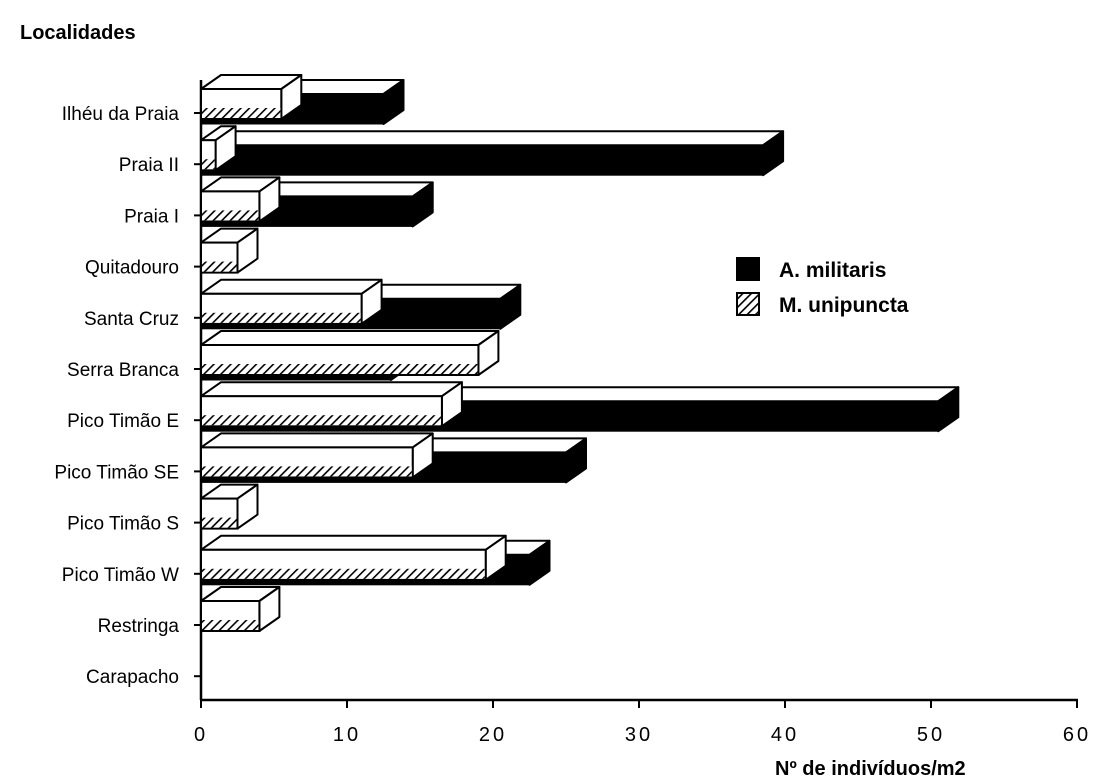 The height and width of the screenshot is (782, 1097). I want to click on category-label: Restringa, so click(139, 626).